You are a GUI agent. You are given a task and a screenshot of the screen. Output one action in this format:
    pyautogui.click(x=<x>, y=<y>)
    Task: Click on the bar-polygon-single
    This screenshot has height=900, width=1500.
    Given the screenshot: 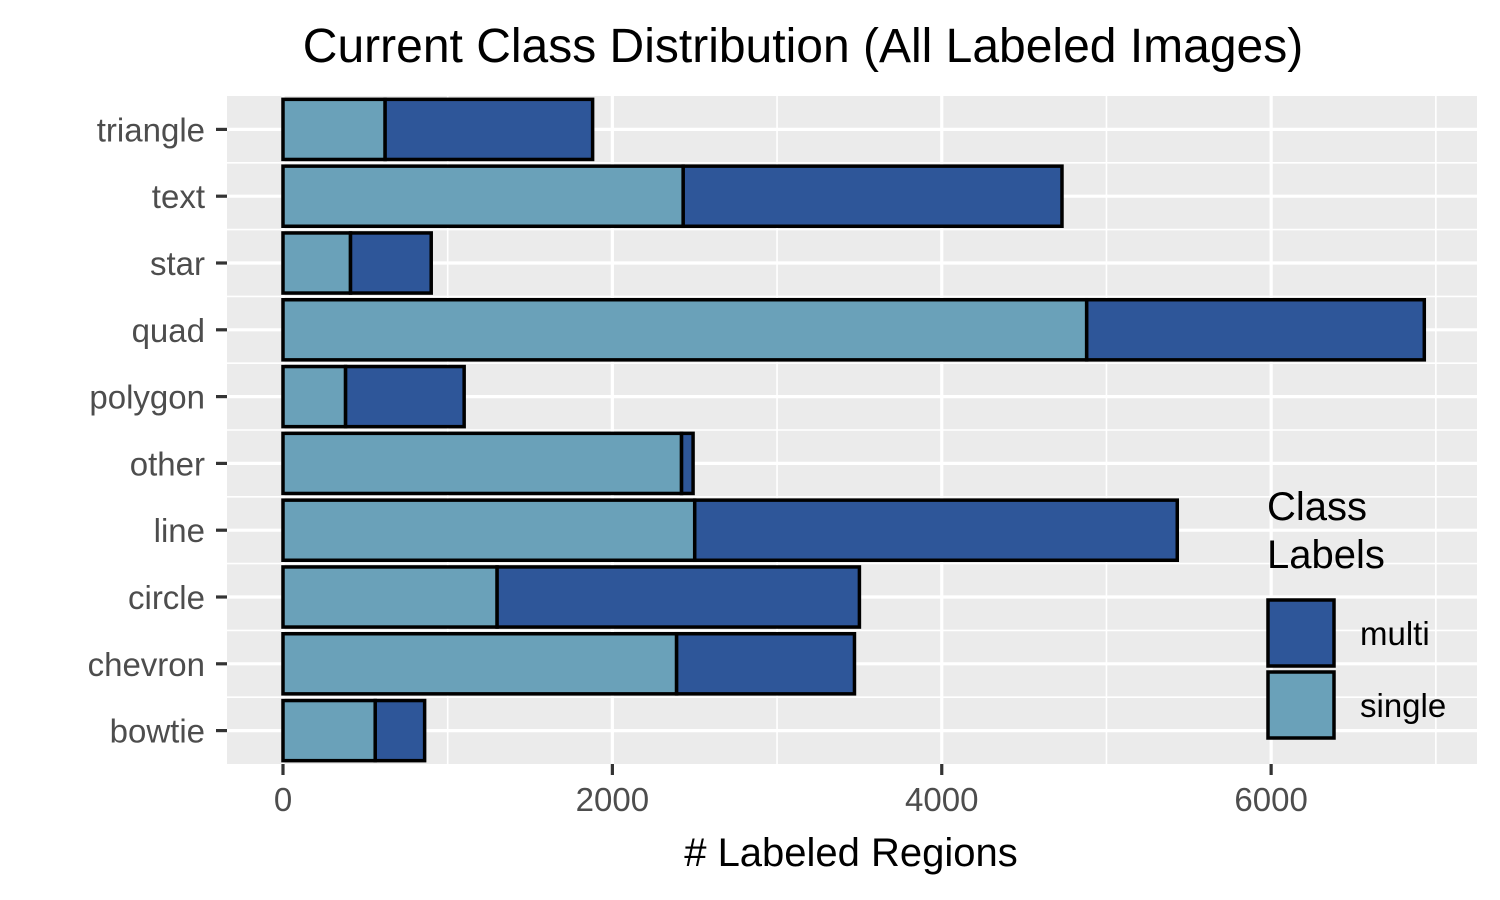 What is the action you would take?
    pyautogui.click(x=314, y=396)
    